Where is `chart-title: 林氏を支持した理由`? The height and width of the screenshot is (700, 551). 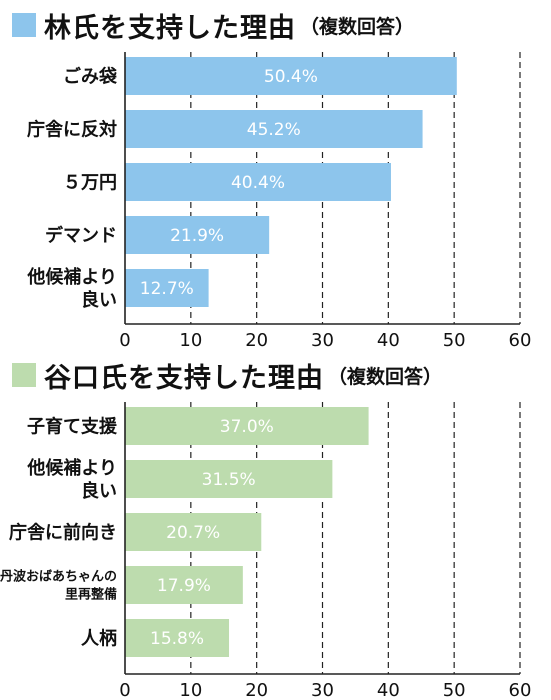 chart-title: 林氏を支持した理由 is located at coordinates (170, 28).